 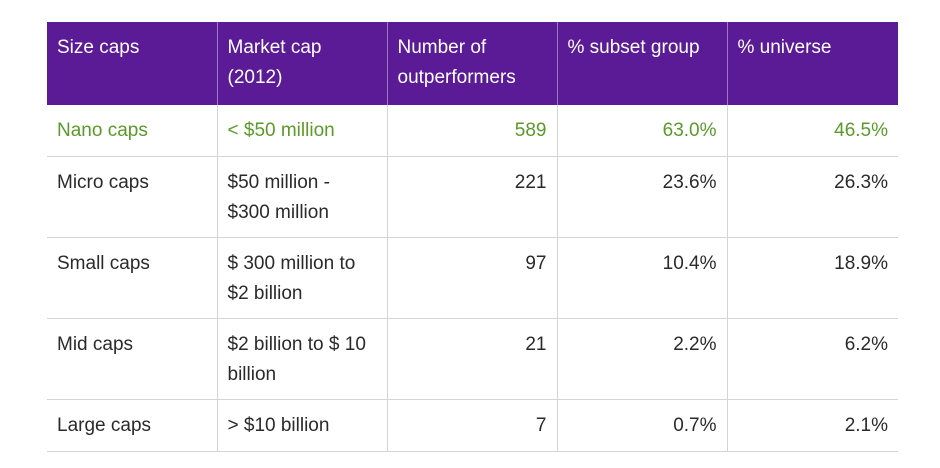 I want to click on cell-size: Micro caps, so click(x=132, y=197).